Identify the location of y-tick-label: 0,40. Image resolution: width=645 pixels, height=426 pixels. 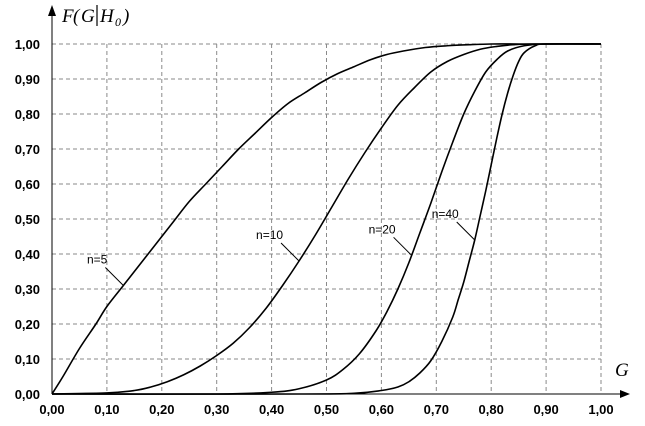
(27, 254).